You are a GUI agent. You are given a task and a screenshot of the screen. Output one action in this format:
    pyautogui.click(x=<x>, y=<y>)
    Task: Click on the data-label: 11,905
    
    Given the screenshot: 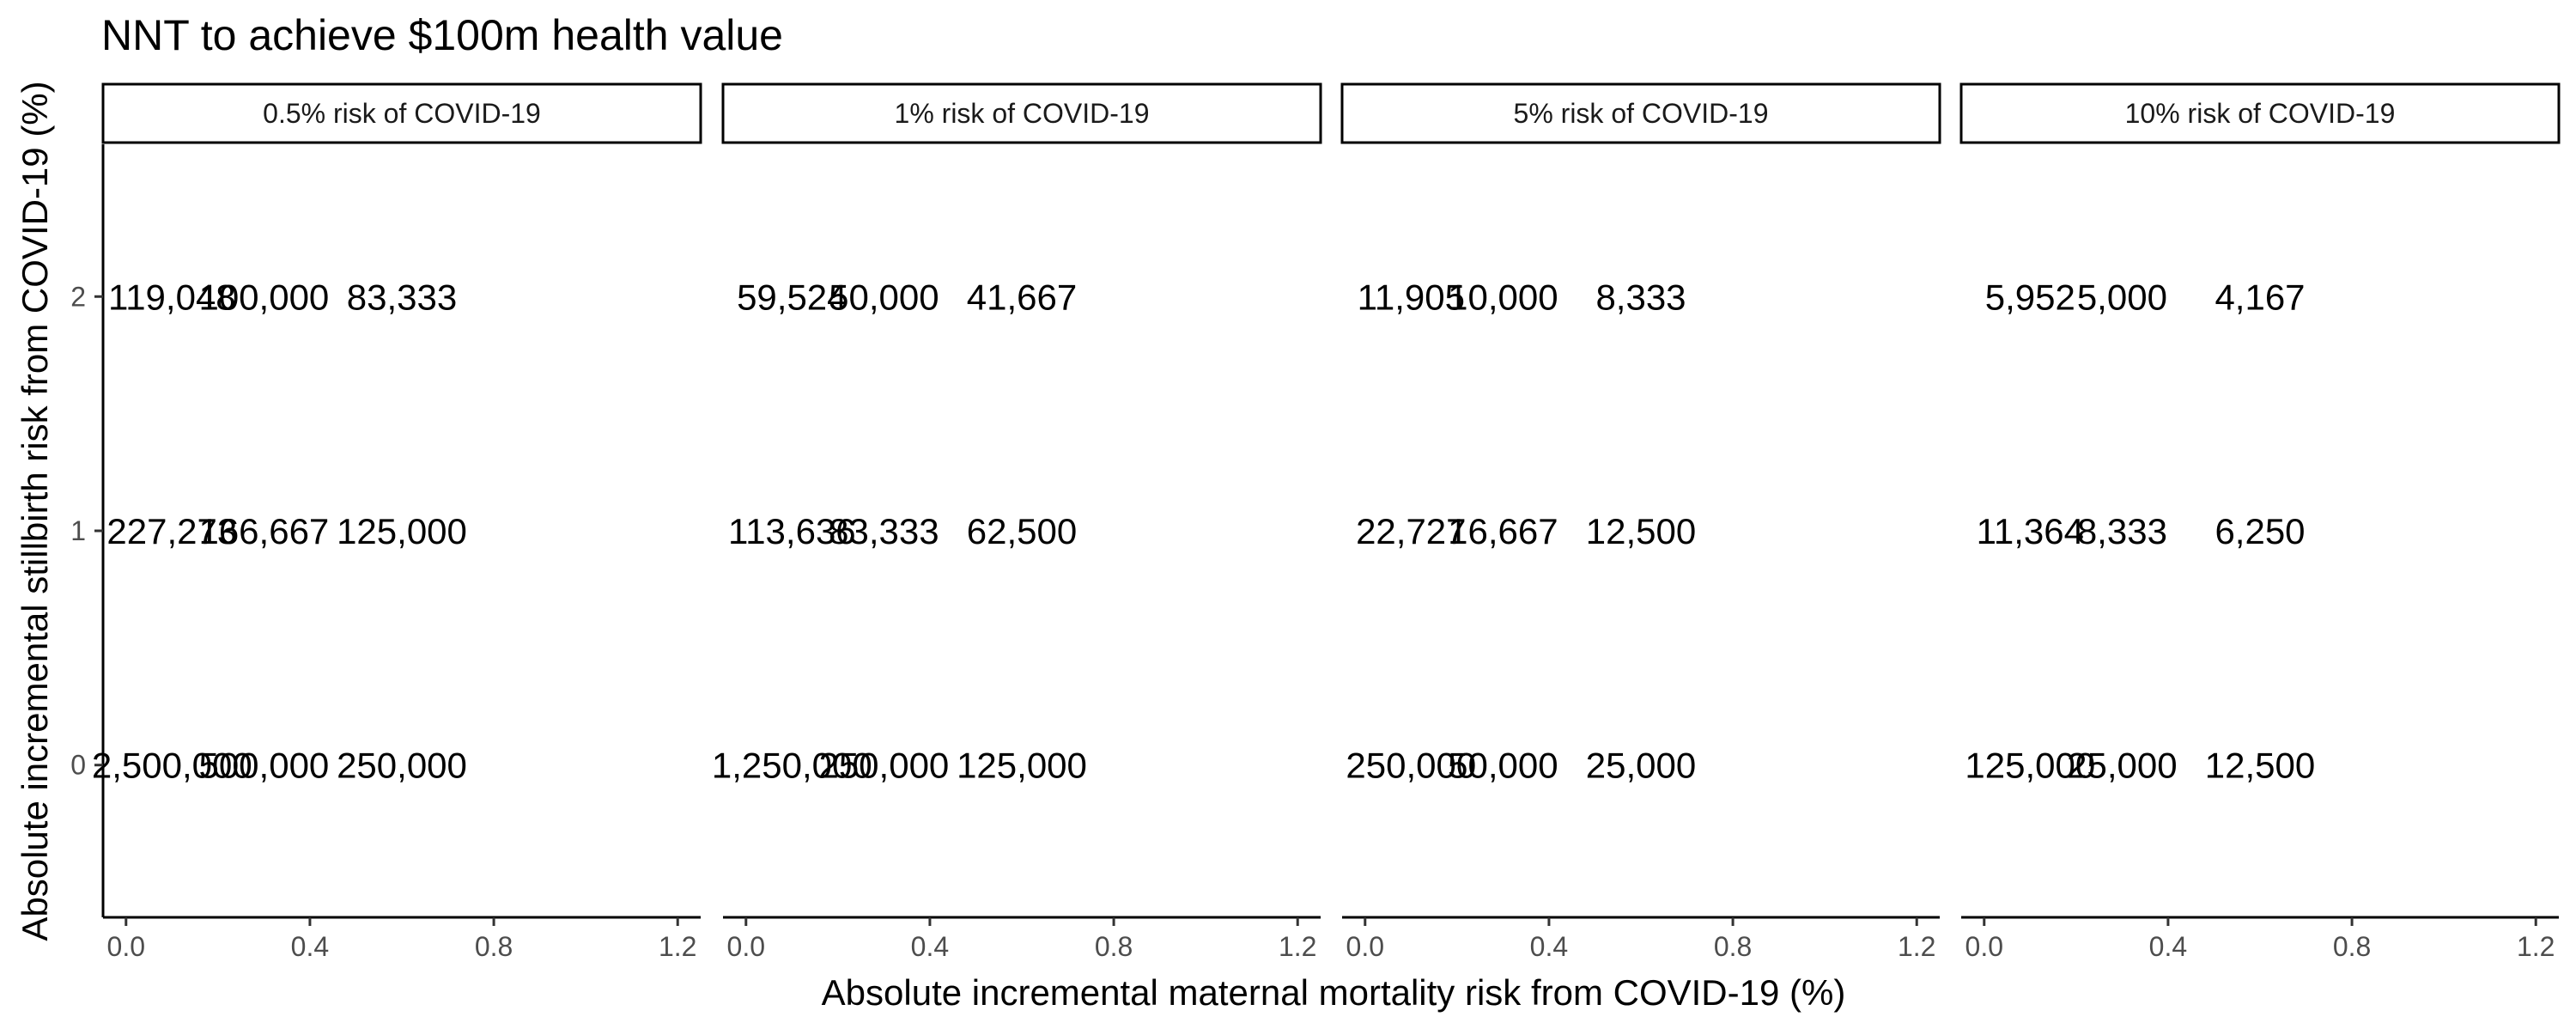 What is the action you would take?
    pyautogui.click(x=1411, y=297)
    